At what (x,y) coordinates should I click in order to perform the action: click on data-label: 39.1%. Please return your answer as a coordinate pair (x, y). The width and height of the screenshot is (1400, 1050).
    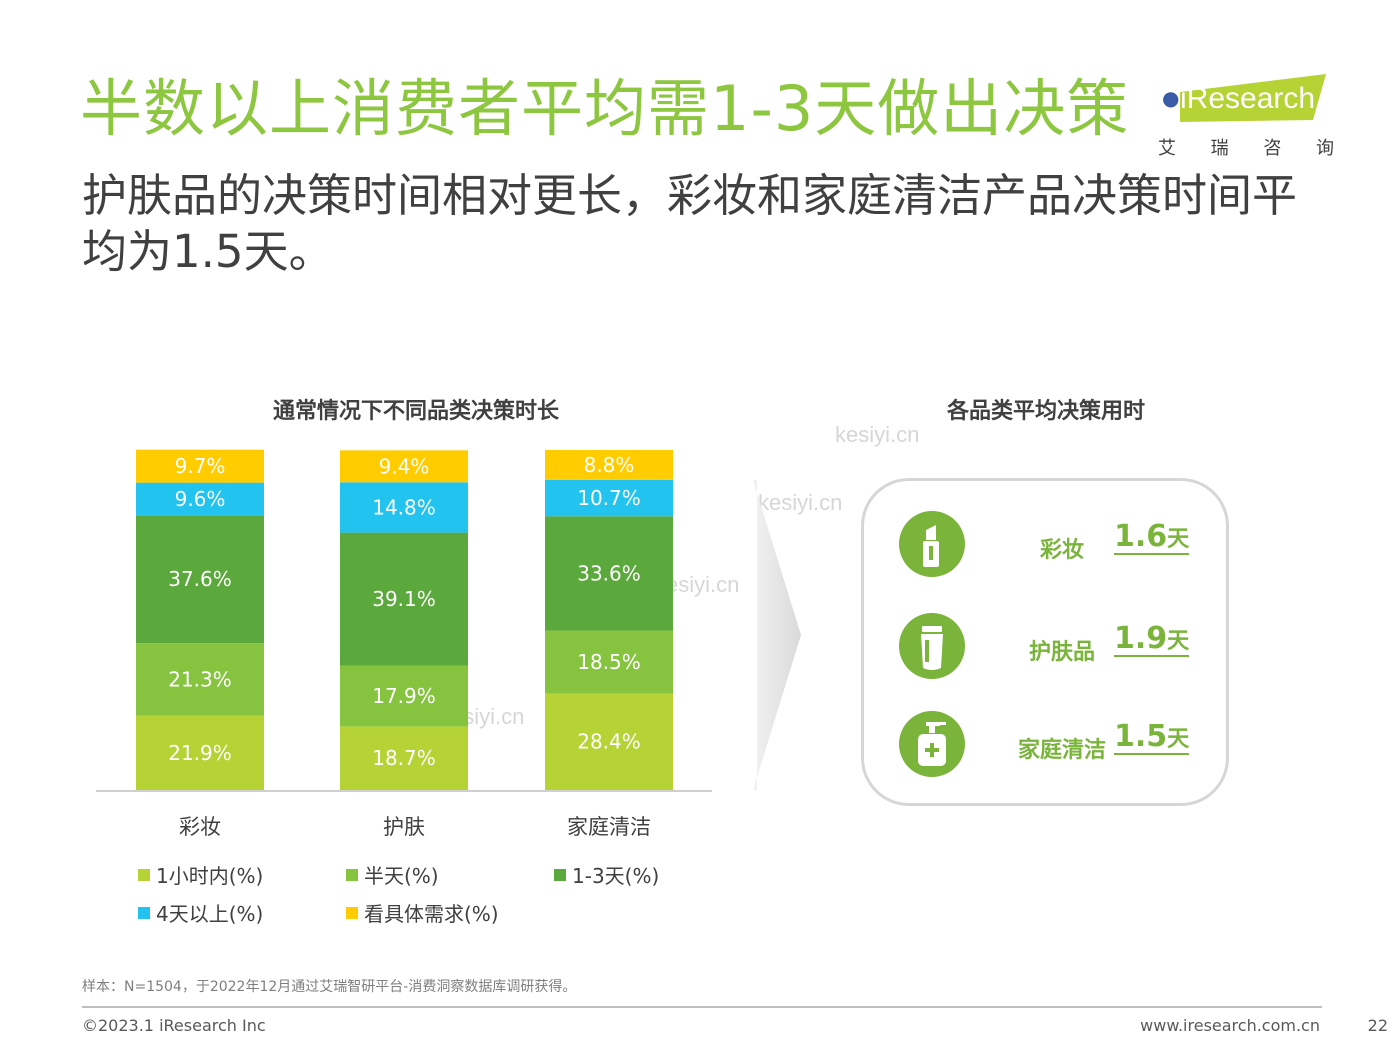
    Looking at the image, I should click on (404, 599).